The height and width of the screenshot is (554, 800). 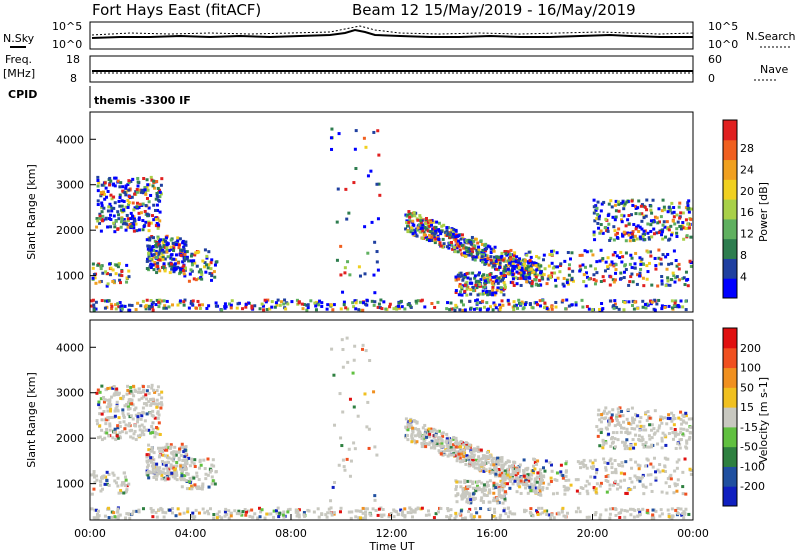 What do you see at coordinates (391, 527) in the screenshot?
I see `time-x-axis: 00:00 04:00 08:00 12:00 16:00 20:00 00:00` at bounding box center [391, 527].